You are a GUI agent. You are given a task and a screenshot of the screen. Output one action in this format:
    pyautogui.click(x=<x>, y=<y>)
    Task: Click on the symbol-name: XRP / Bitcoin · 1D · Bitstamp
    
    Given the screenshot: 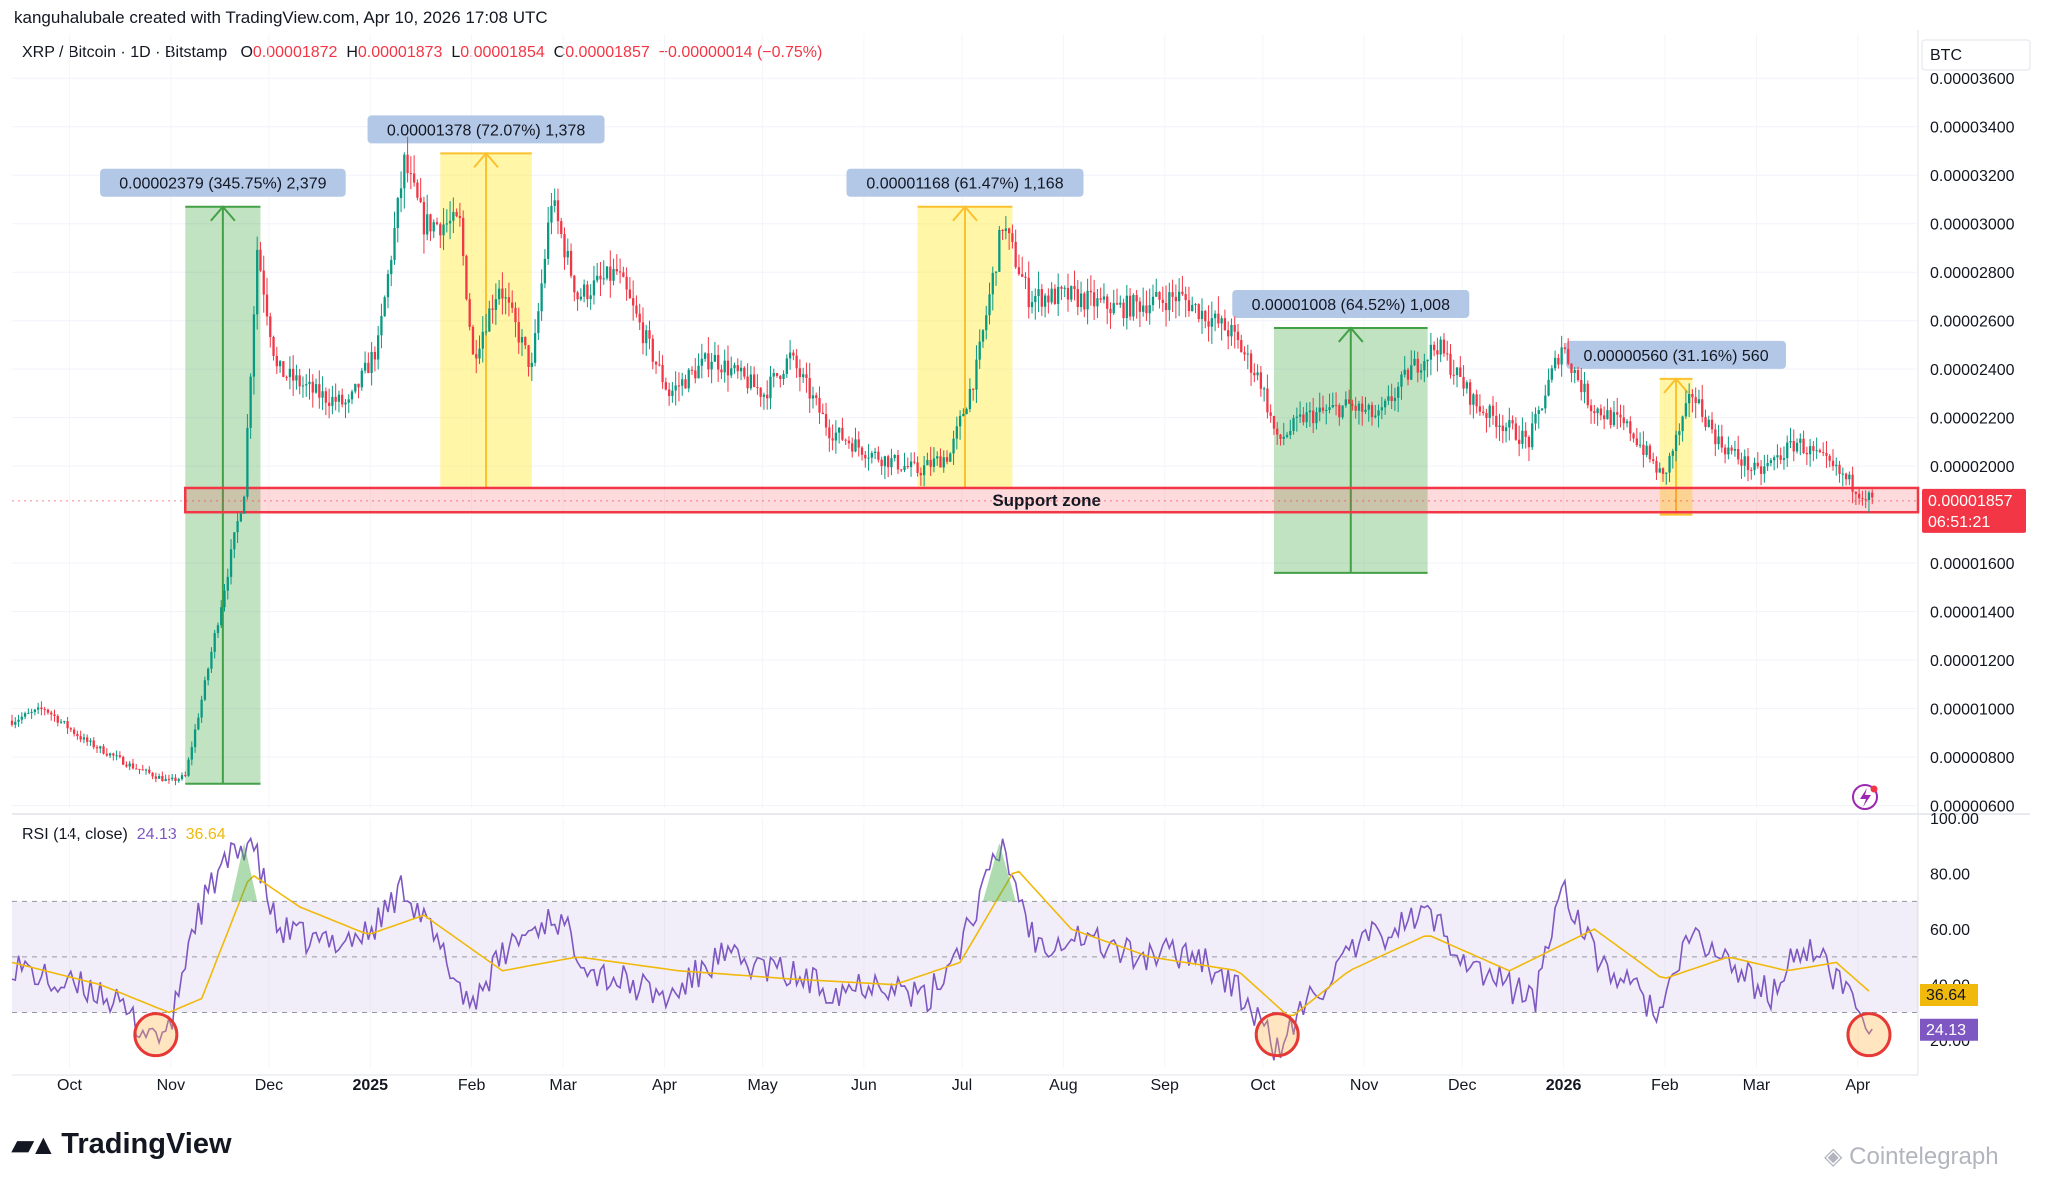 What is the action you would take?
    pyautogui.click(x=125, y=52)
    